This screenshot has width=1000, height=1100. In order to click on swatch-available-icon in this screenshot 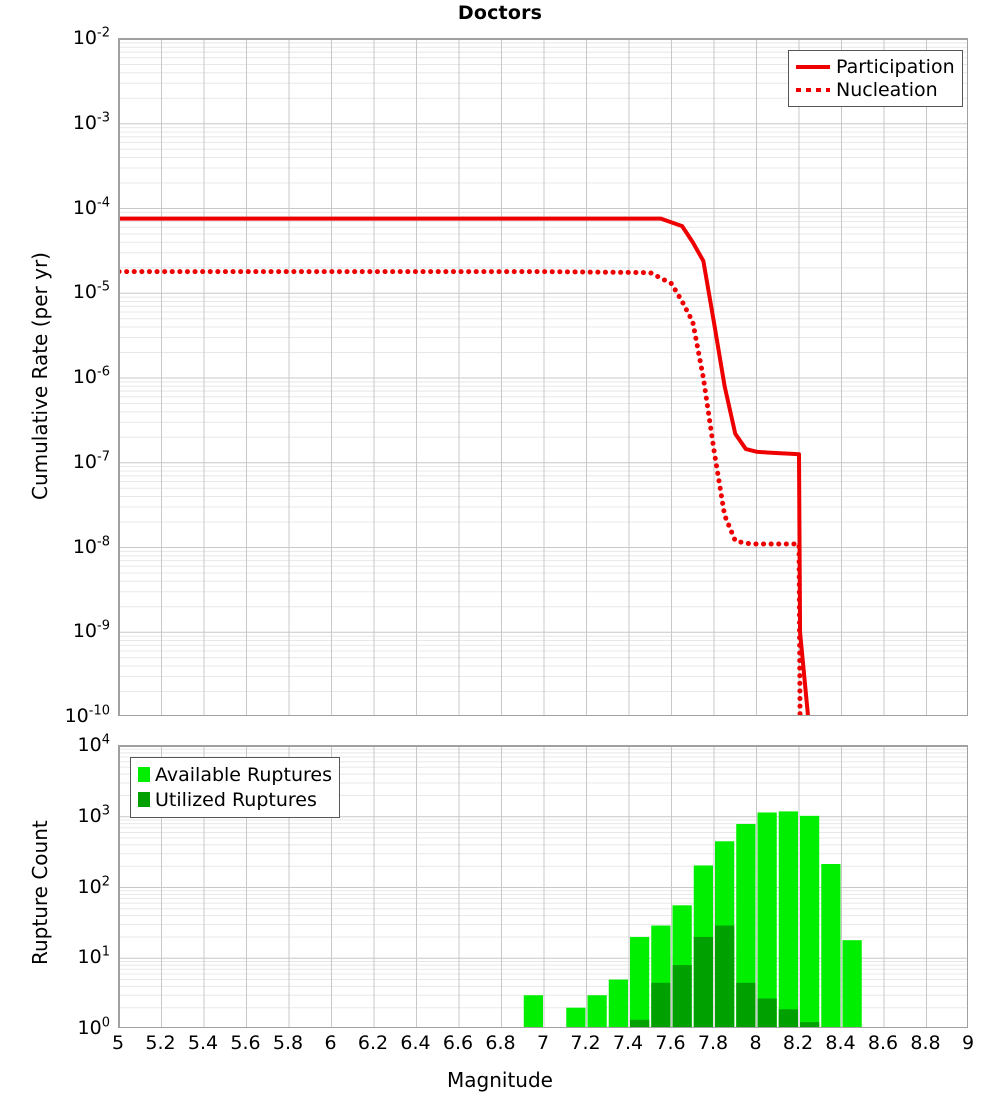, I will do `click(144, 774)`.